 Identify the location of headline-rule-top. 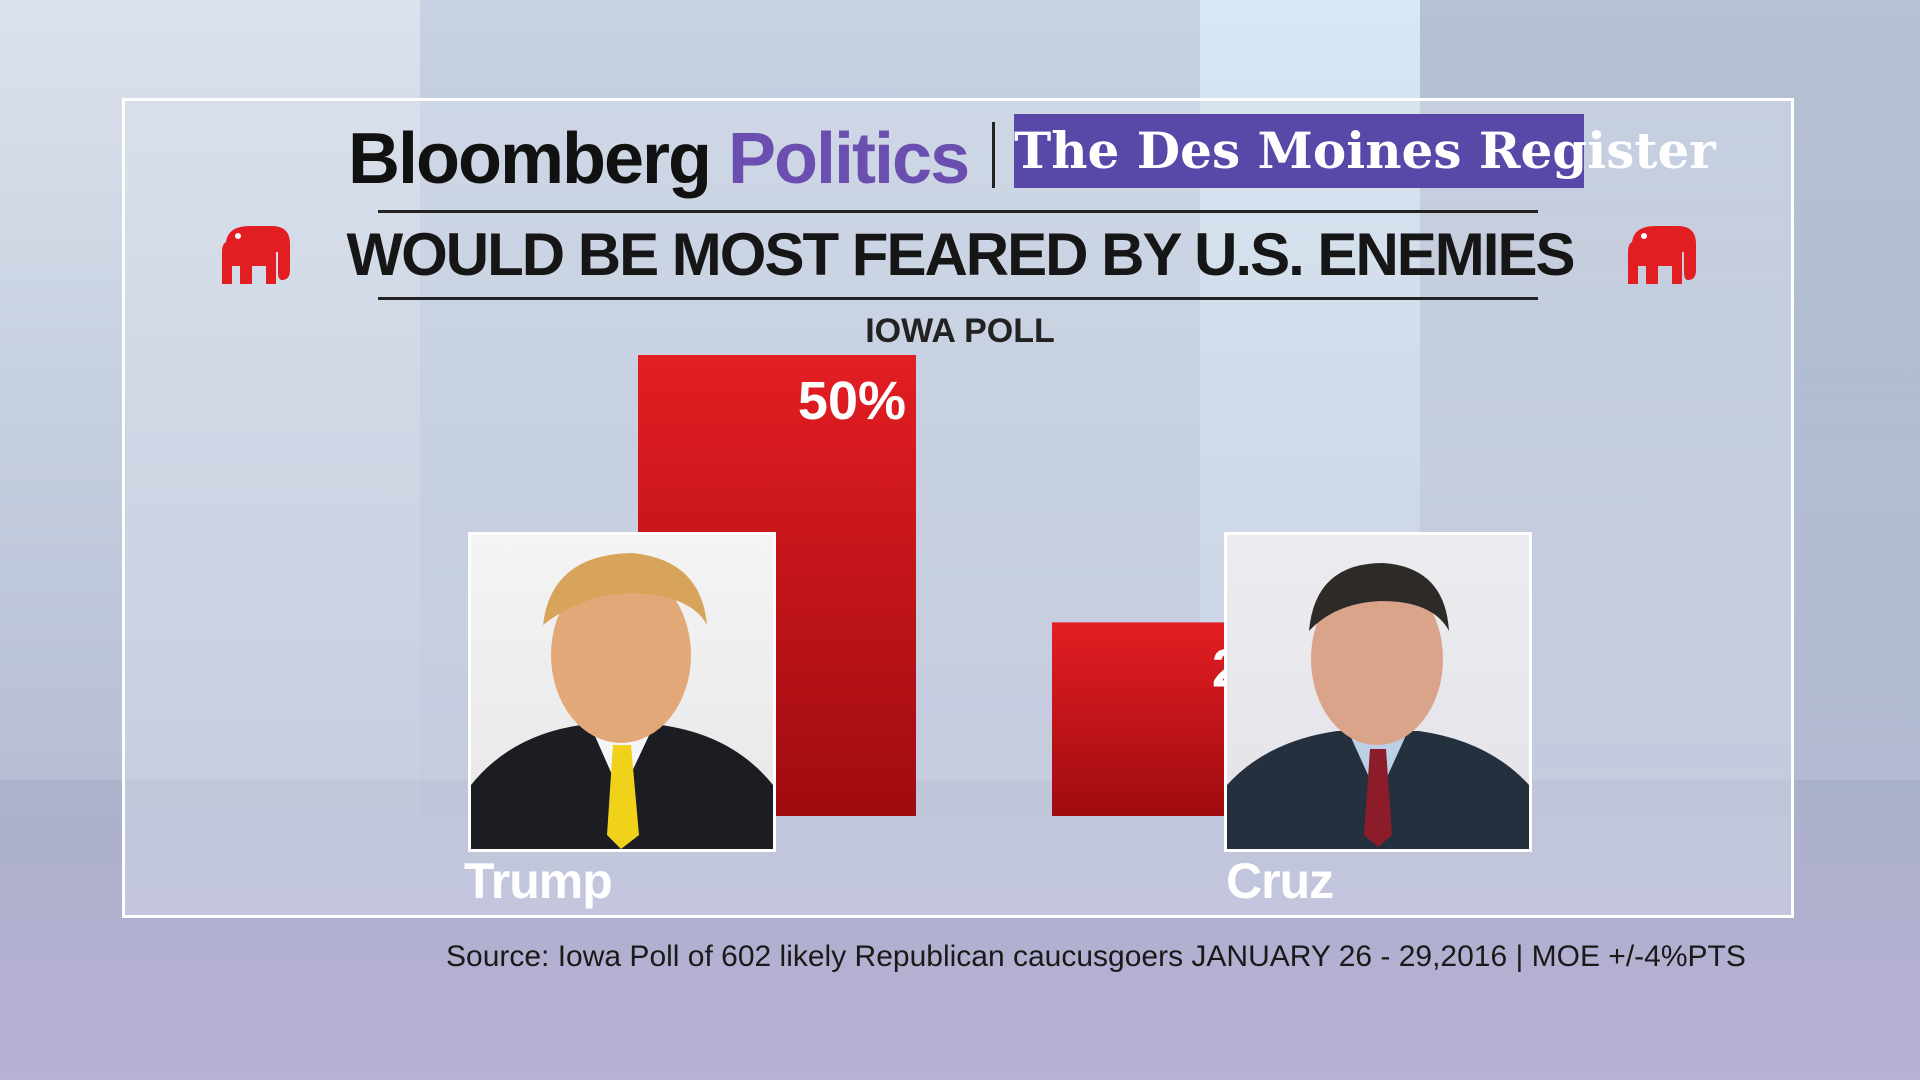
(958, 211).